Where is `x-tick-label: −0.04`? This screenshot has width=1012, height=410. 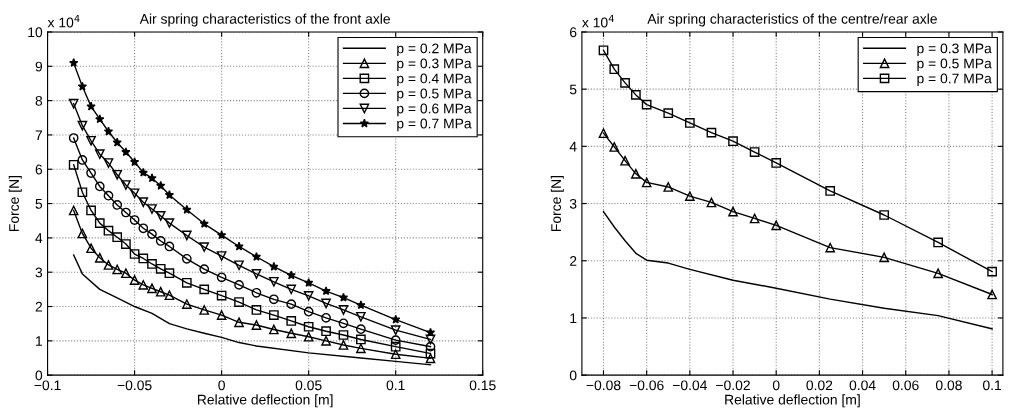 x-tick-label: −0.04 is located at coordinates (690, 385).